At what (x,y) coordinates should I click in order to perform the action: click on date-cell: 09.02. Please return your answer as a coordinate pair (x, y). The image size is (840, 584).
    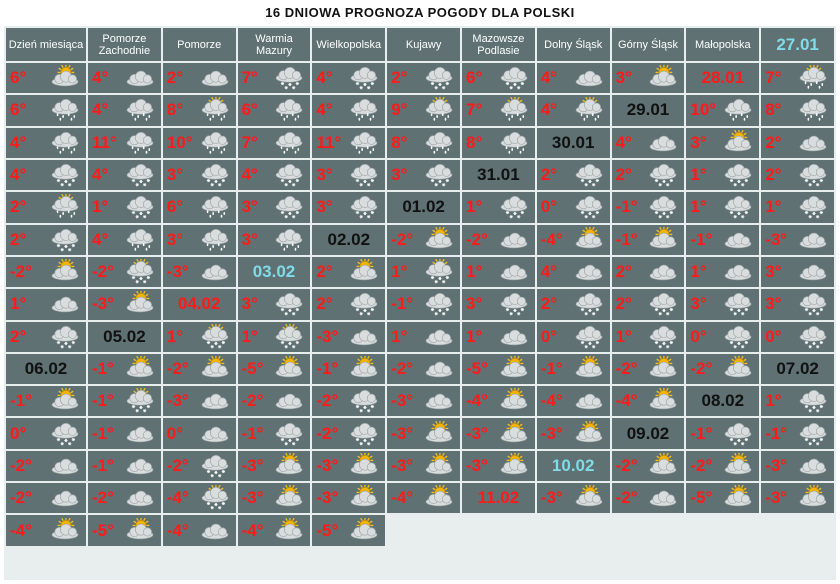
    Looking at the image, I should click on (648, 433).